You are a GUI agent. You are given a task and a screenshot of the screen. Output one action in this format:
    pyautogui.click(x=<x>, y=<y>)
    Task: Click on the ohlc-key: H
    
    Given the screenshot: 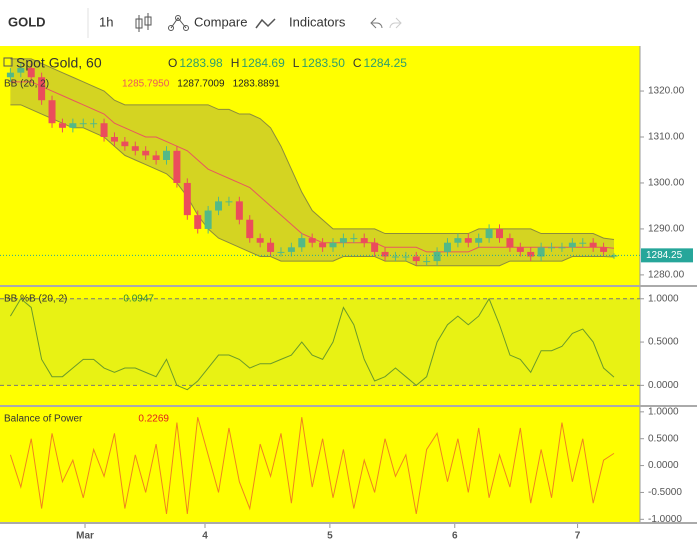 What is the action you would take?
    pyautogui.click(x=235, y=63)
    